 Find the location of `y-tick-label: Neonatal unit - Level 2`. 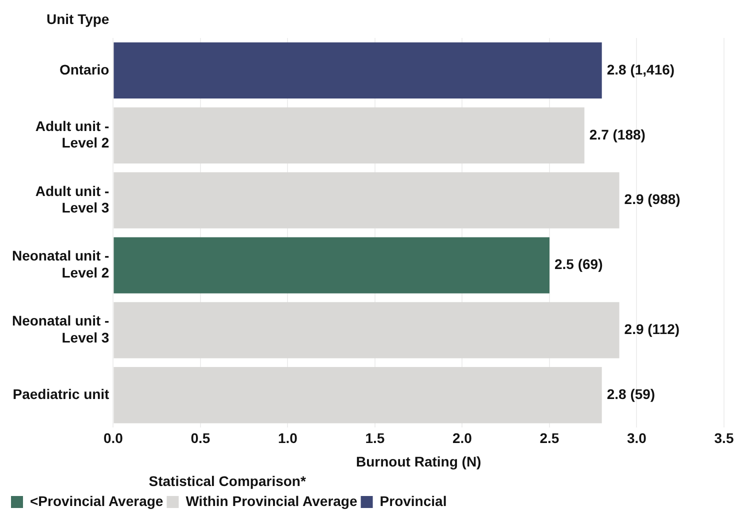

y-tick-label: Neonatal unit - Level 2 is located at coordinates (61, 264).